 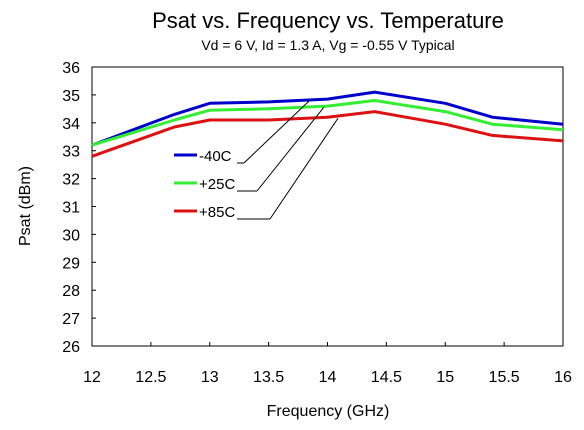 I want to click on legend-label: +85C, so click(x=217, y=212).